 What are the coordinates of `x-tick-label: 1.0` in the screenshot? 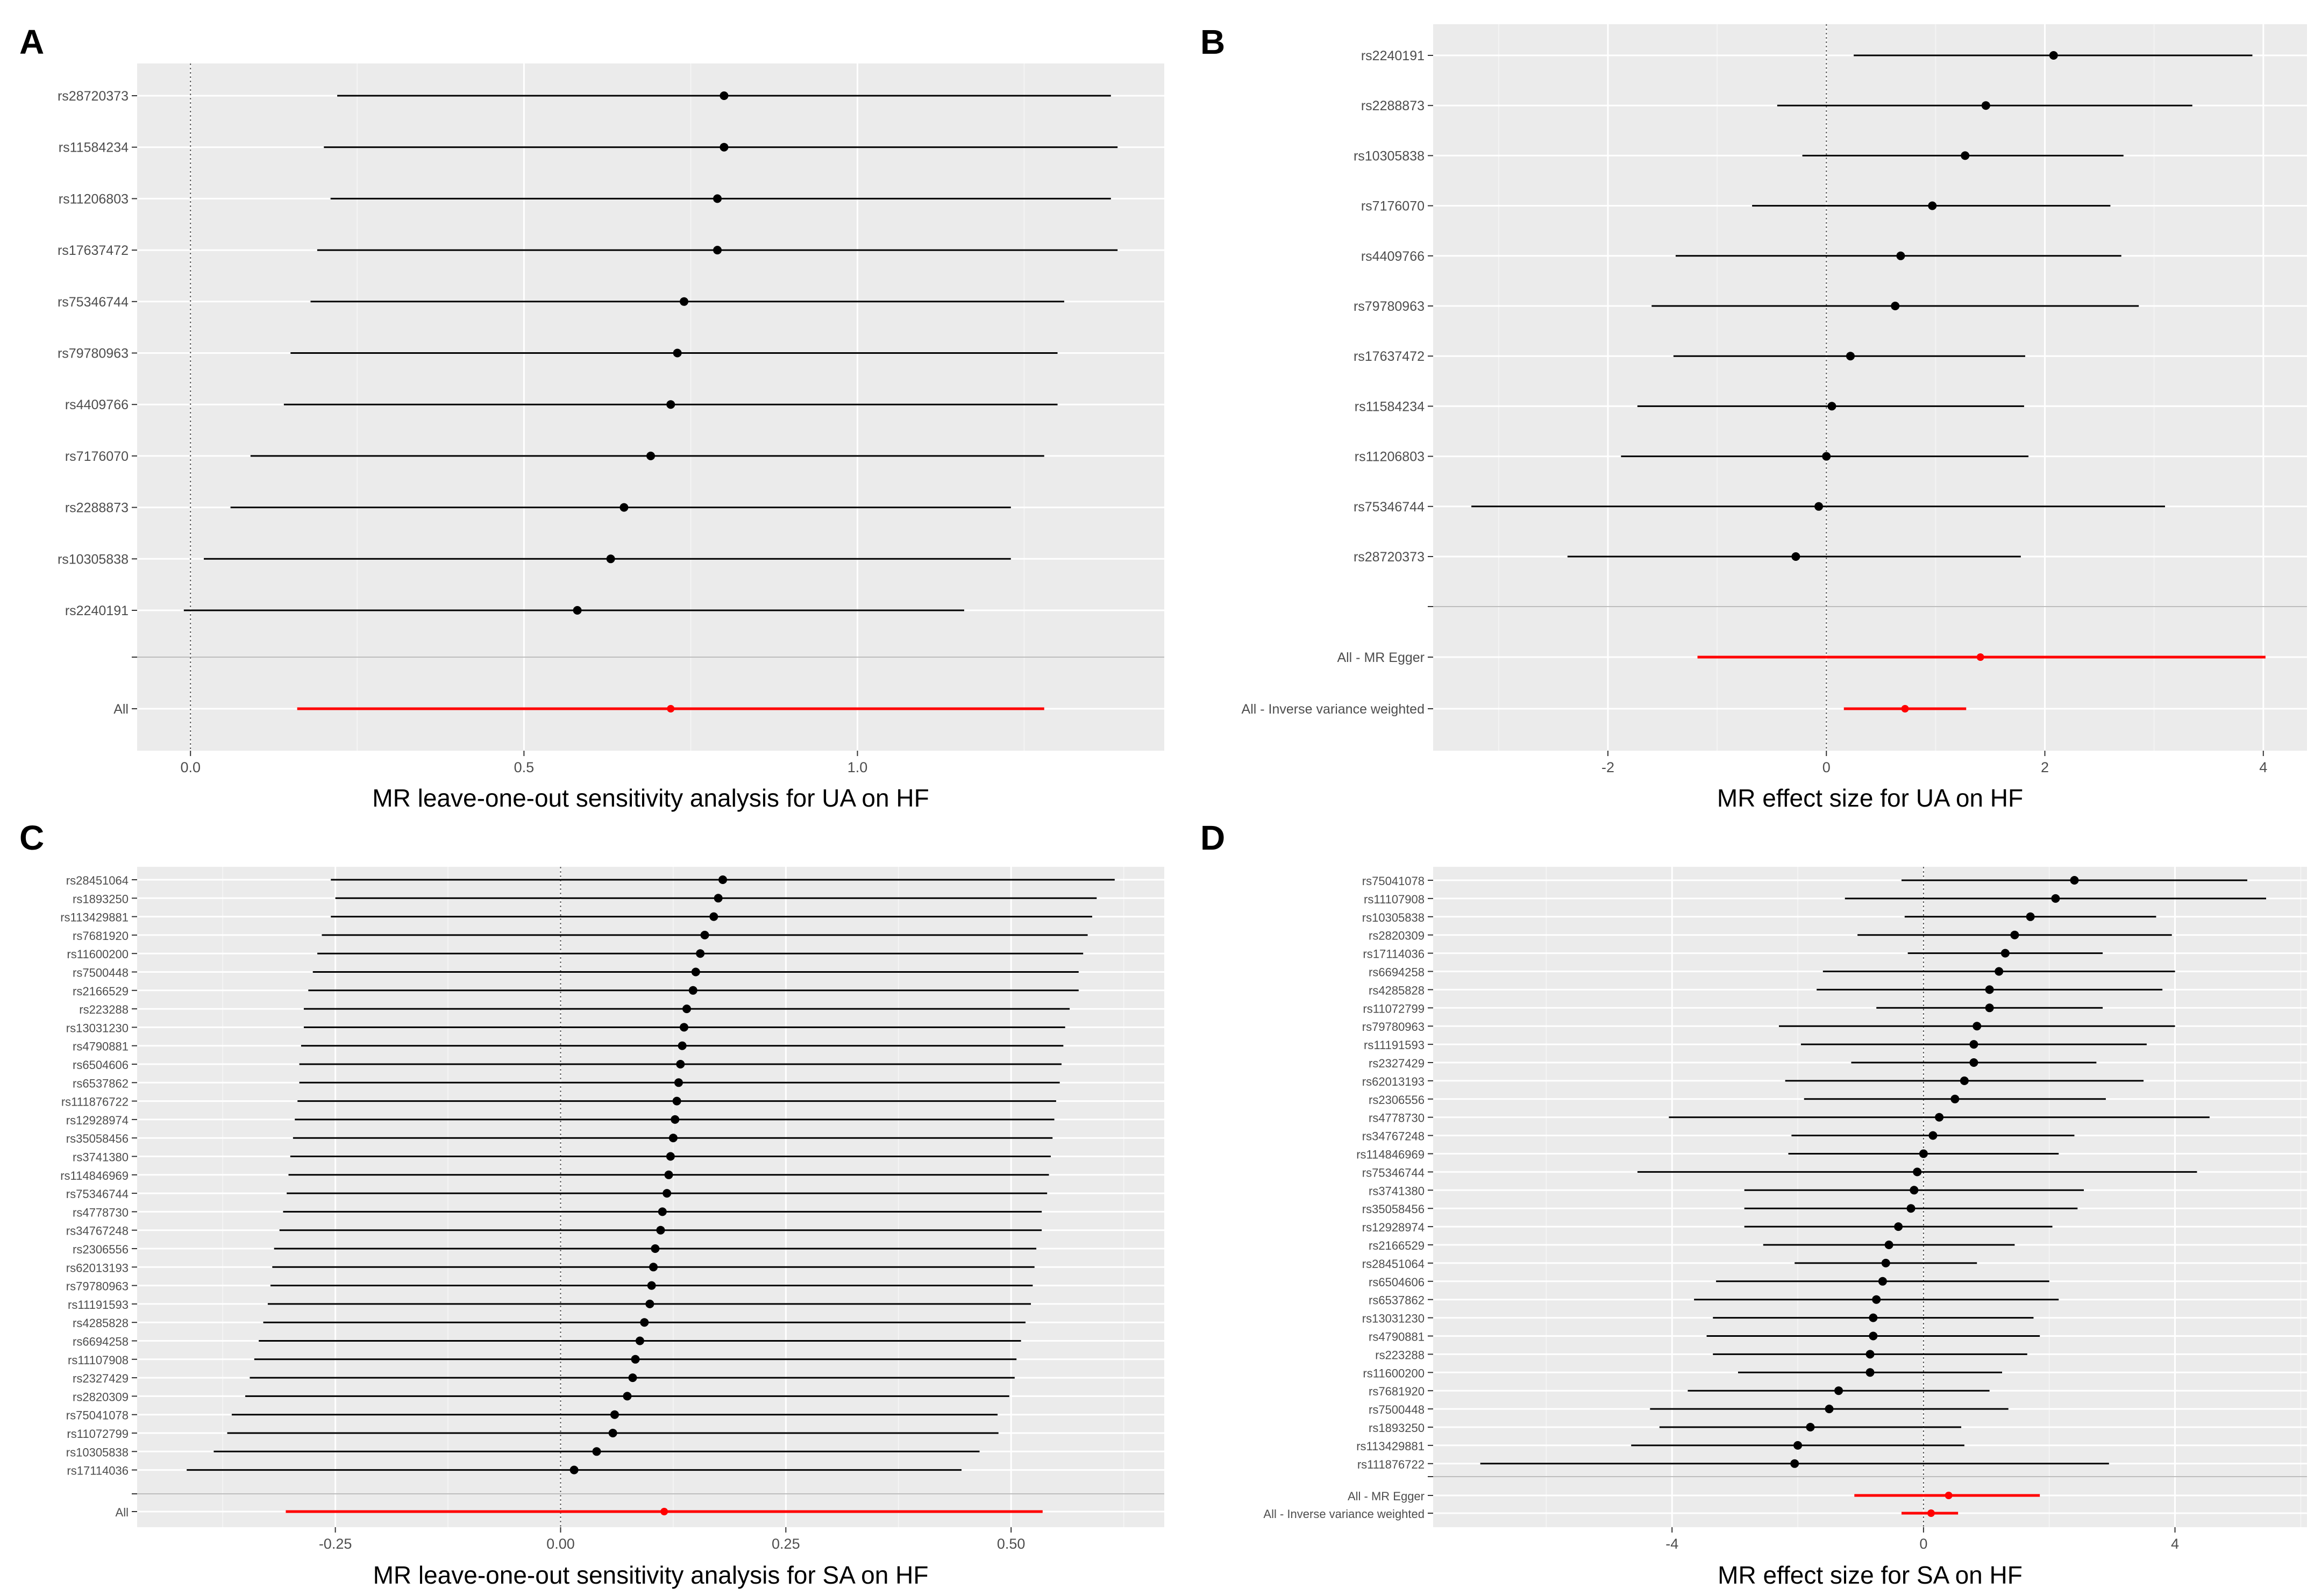 It's located at (858, 767).